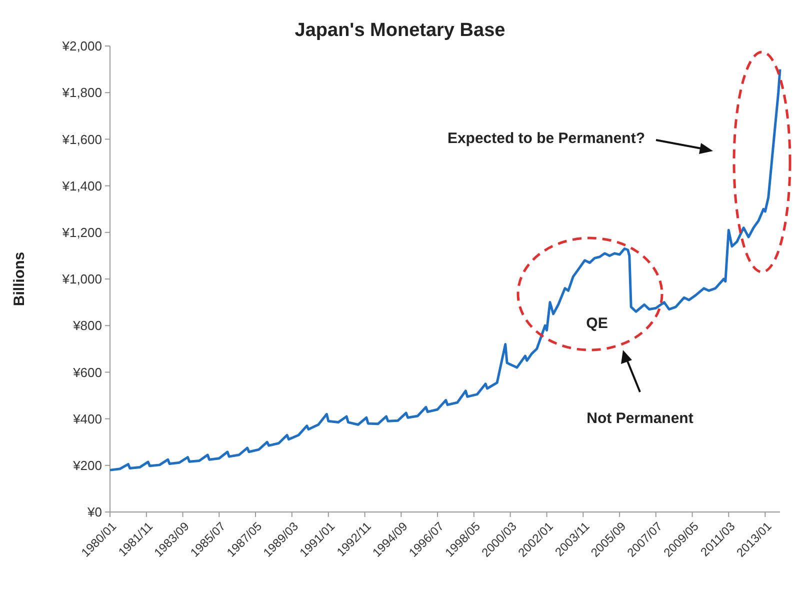  I want to click on y-axis-title: Billions, so click(19, 279).